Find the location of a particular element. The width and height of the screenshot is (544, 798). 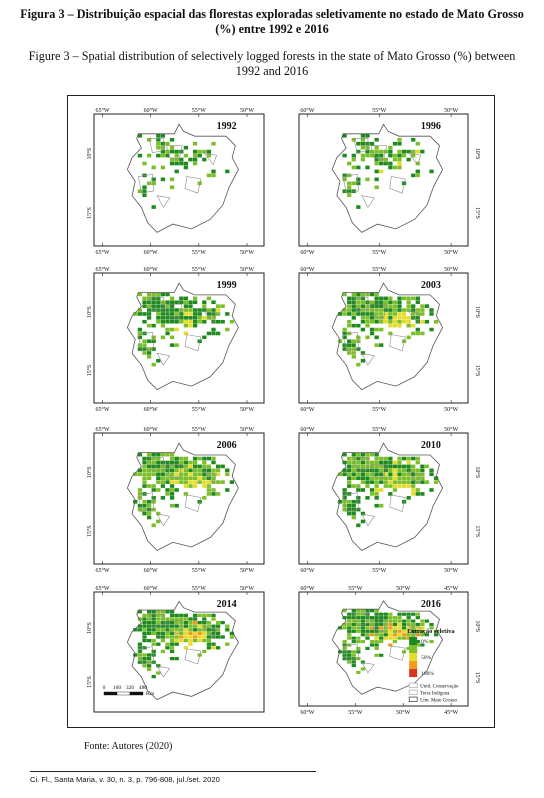

figure-source: Fonte: Autores (2020) is located at coordinates (128, 746).